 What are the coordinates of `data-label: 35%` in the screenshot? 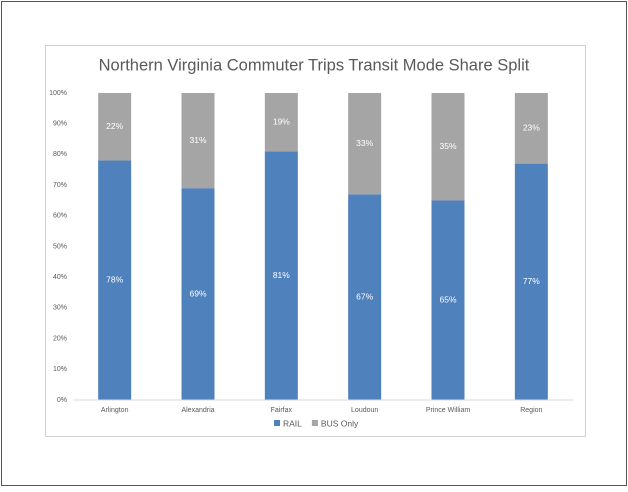 It's located at (447, 146).